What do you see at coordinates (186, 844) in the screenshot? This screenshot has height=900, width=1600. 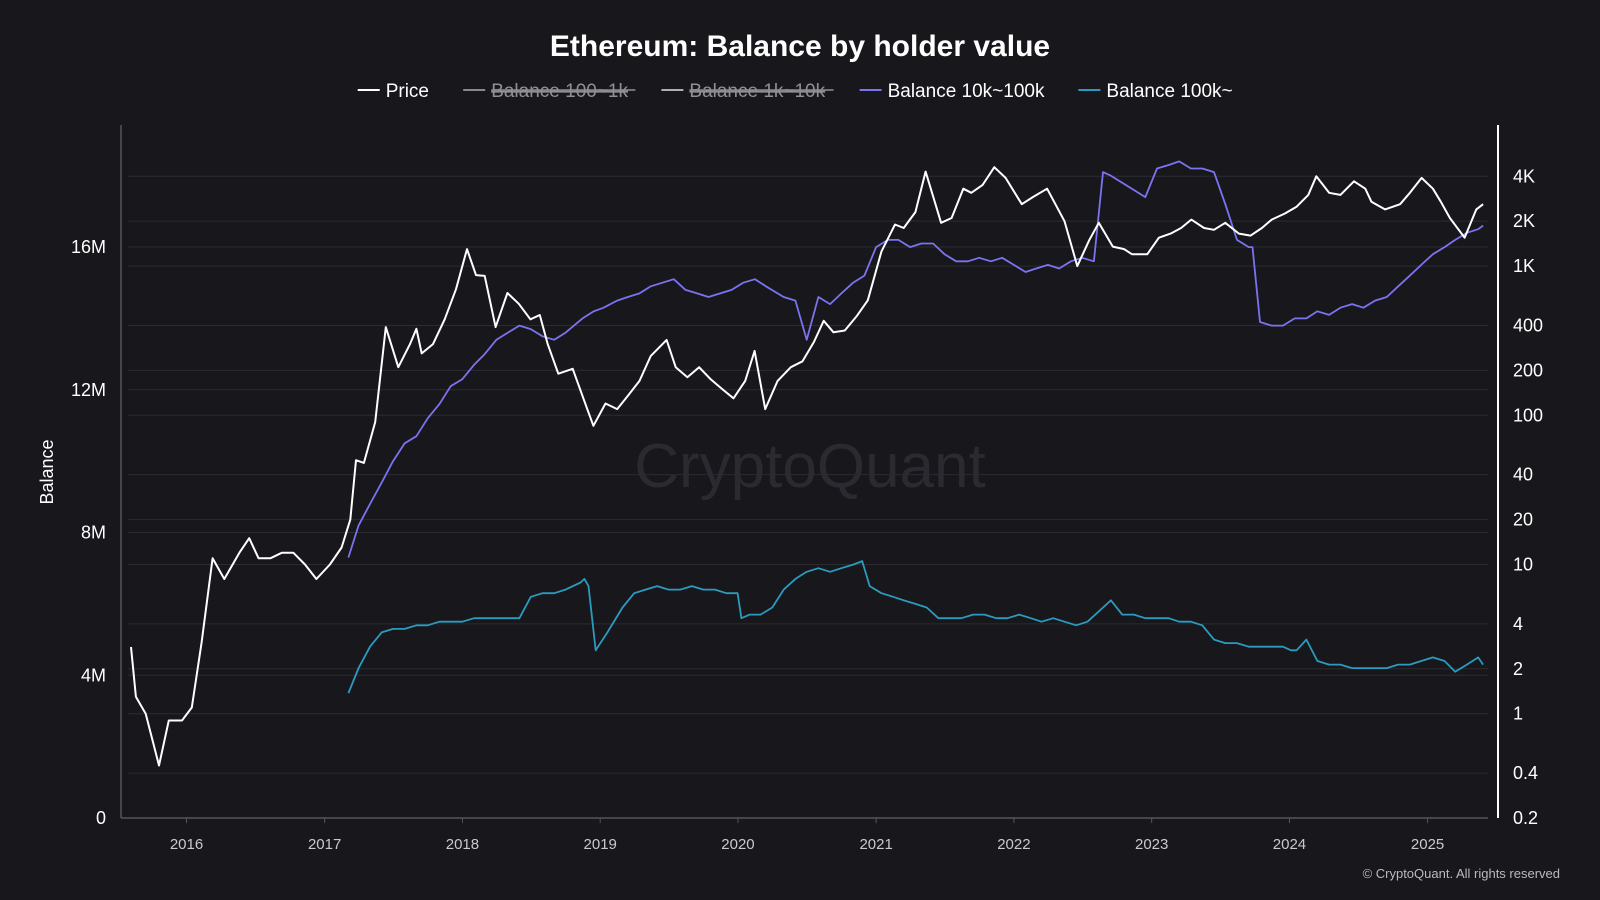 I see `x-tick-label: 2016` at bounding box center [186, 844].